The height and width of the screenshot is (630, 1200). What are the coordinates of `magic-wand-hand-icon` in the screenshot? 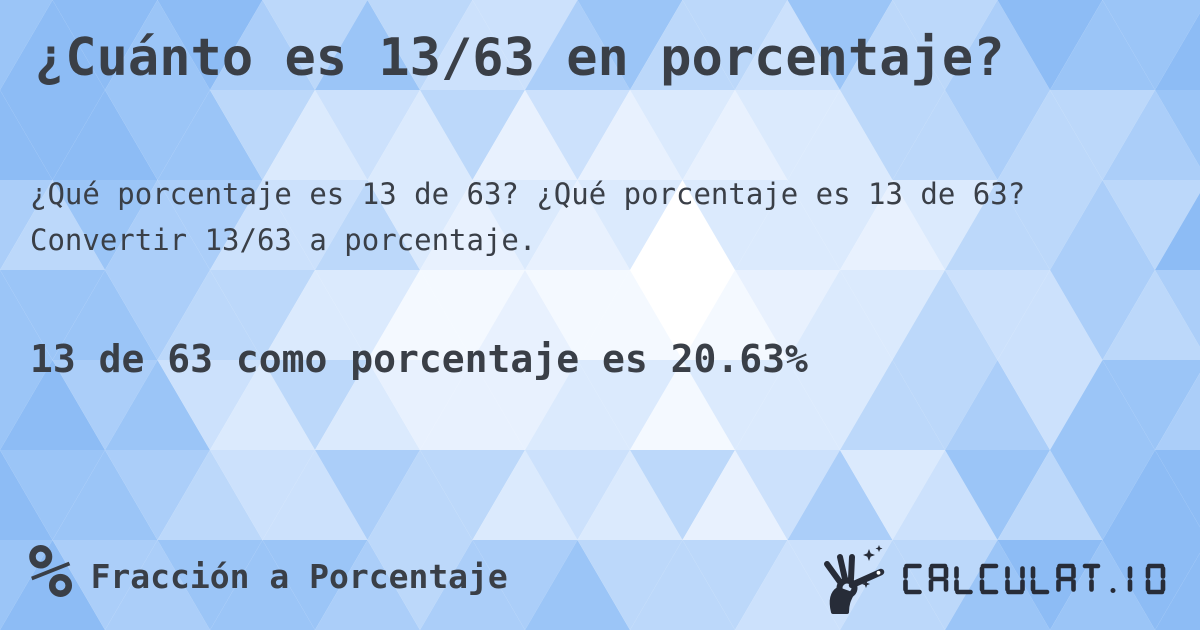 It's located at (854, 579).